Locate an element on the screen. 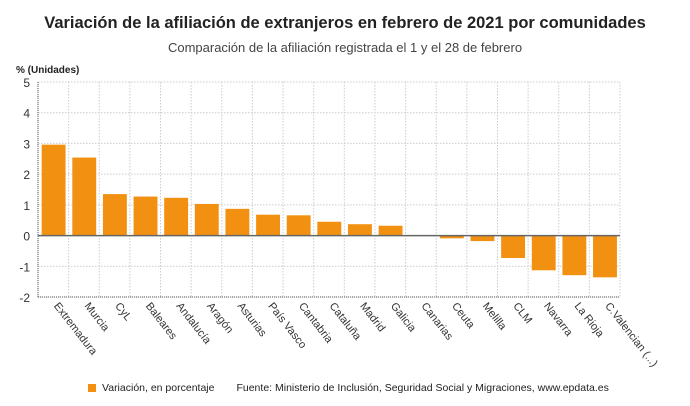 The image size is (690, 406). x-tick-label: Aragón is located at coordinates (219, 317).